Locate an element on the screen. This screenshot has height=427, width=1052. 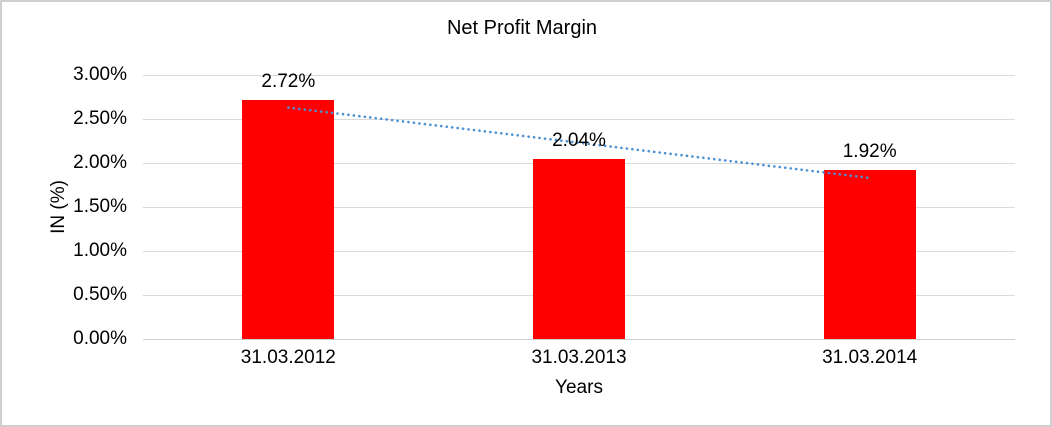
x-tick-label: 31.03.2012 is located at coordinates (288, 357).